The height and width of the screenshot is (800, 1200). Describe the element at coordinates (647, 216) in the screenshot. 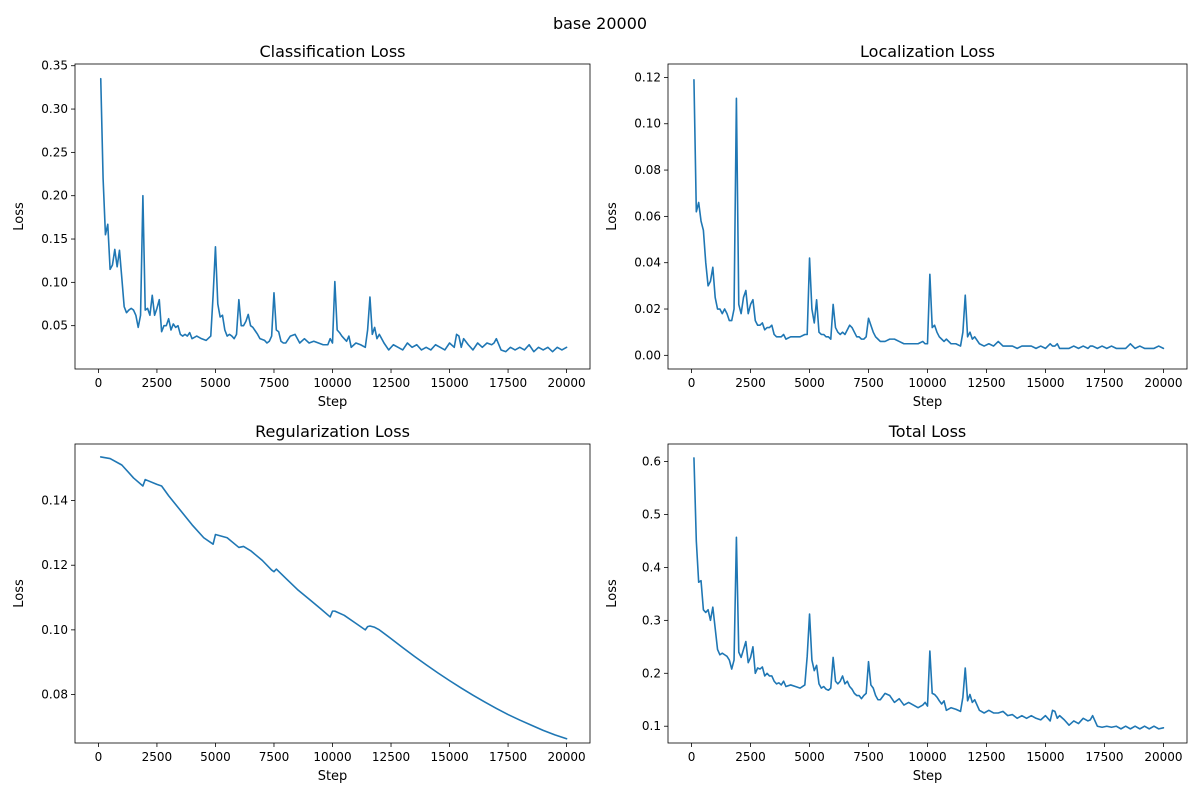

I see `y-tick-label: 0.06` at that location.